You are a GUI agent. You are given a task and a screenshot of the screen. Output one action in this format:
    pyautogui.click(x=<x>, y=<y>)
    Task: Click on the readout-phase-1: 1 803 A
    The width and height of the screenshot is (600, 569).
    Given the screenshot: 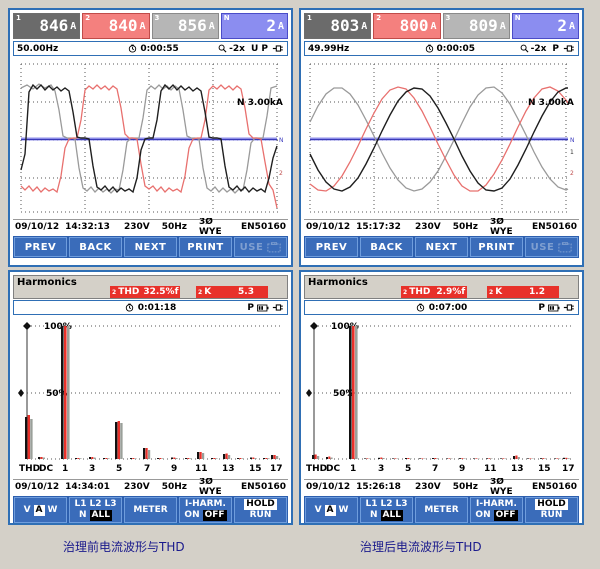 What is the action you would take?
    pyautogui.click(x=338, y=26)
    